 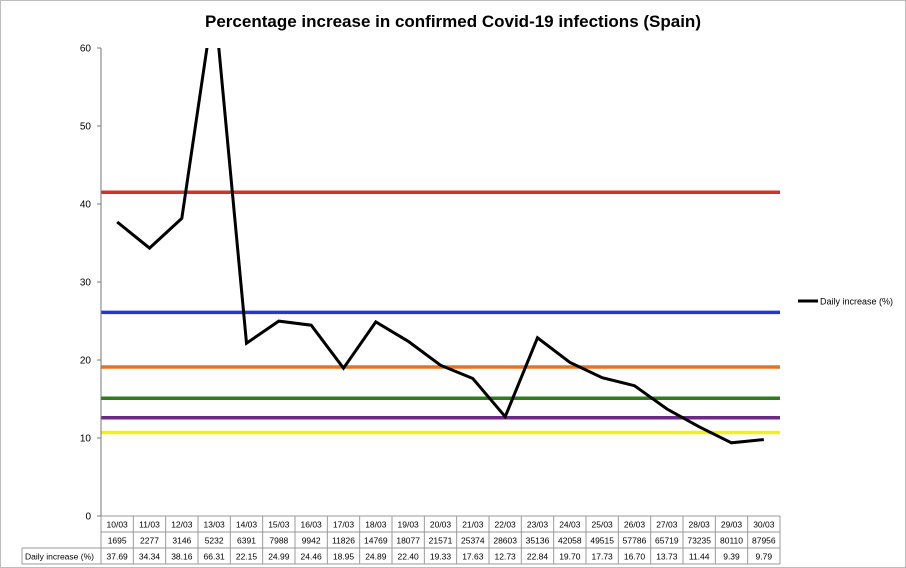 What do you see at coordinates (86, 49) in the screenshot?
I see `y-tick-label: 60` at bounding box center [86, 49].